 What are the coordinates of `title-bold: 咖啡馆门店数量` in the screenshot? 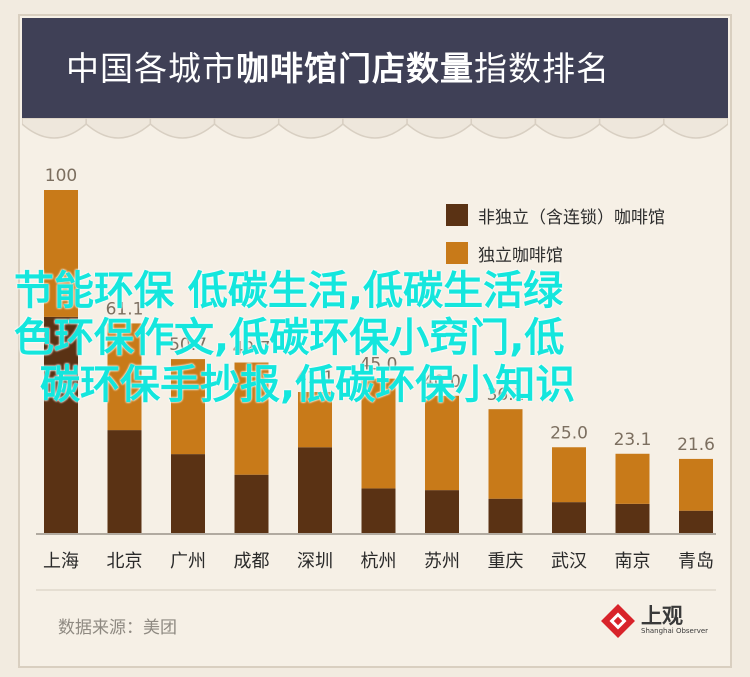 It's located at (355, 68).